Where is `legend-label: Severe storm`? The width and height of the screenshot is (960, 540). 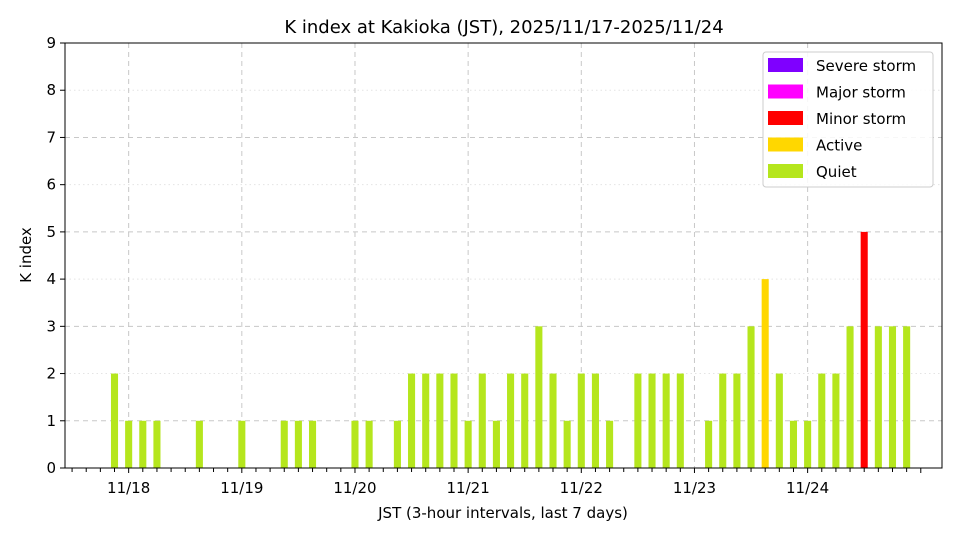 legend-label: Severe storm is located at coordinates (866, 66).